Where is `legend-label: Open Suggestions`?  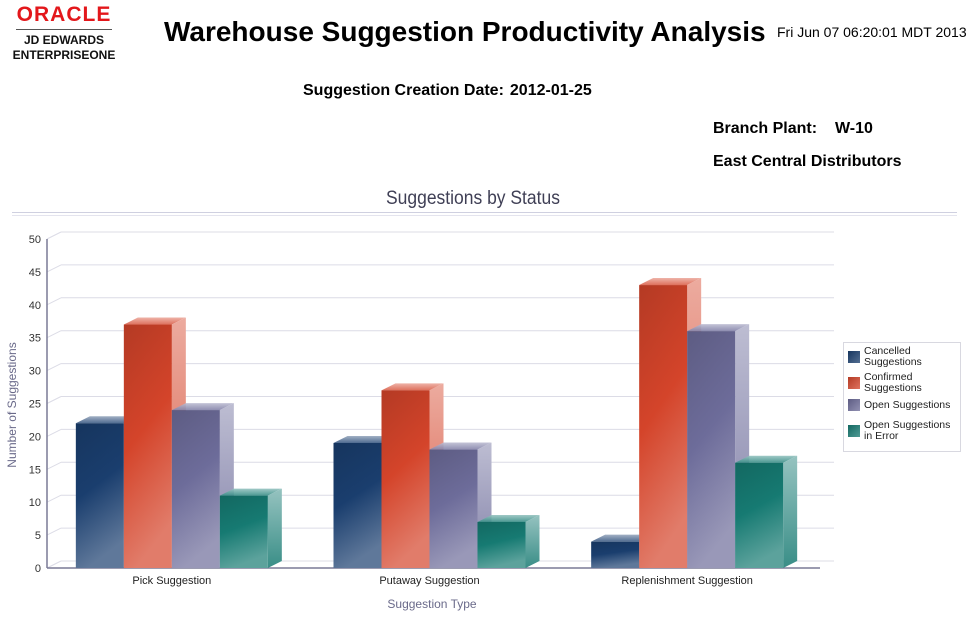 legend-label: Open Suggestions is located at coordinates (907, 404).